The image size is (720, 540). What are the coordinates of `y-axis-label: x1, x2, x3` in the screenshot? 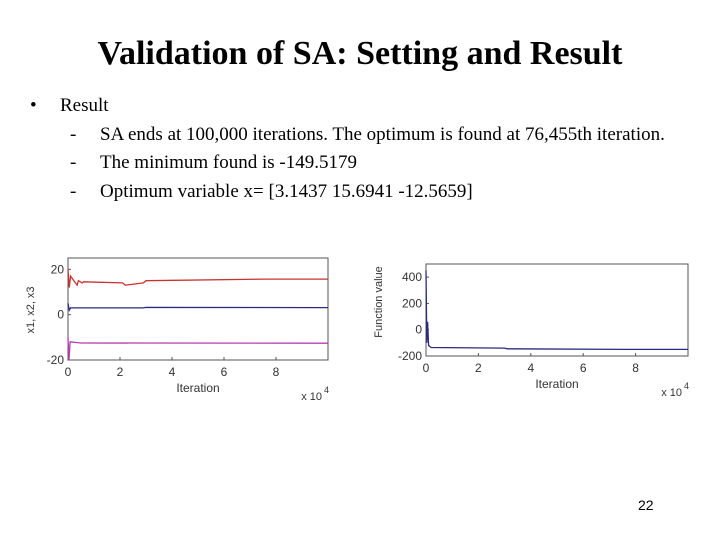 It's located at (31, 309).